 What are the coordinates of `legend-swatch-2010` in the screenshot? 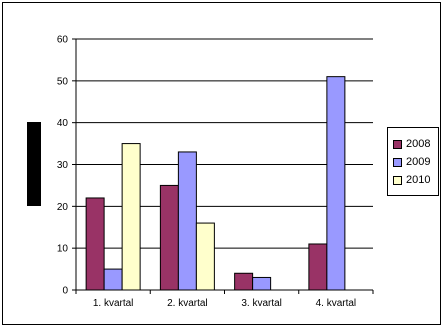 It's located at (397, 180).